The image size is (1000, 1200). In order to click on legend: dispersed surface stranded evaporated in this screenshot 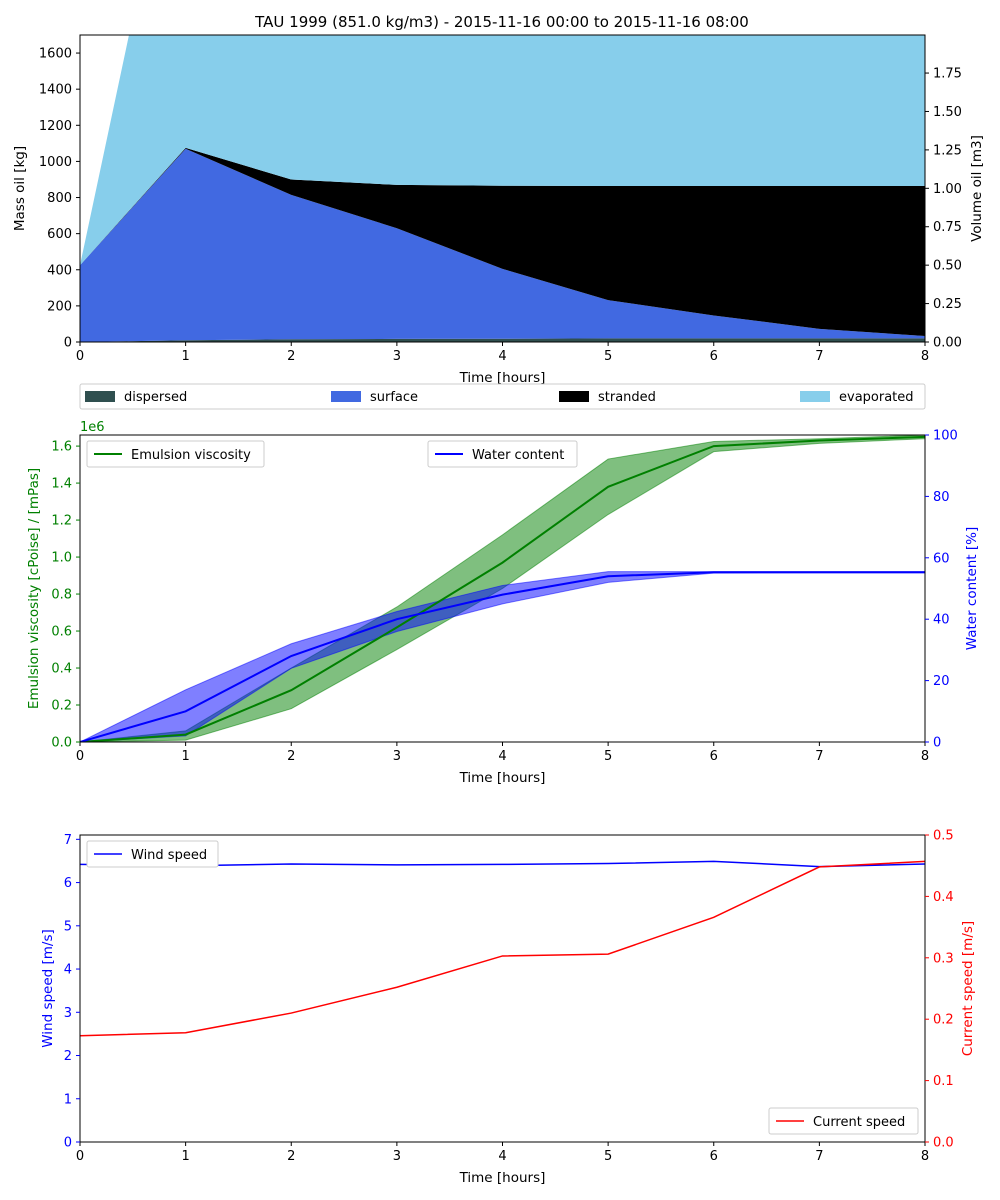, I will do `click(502, 396)`.